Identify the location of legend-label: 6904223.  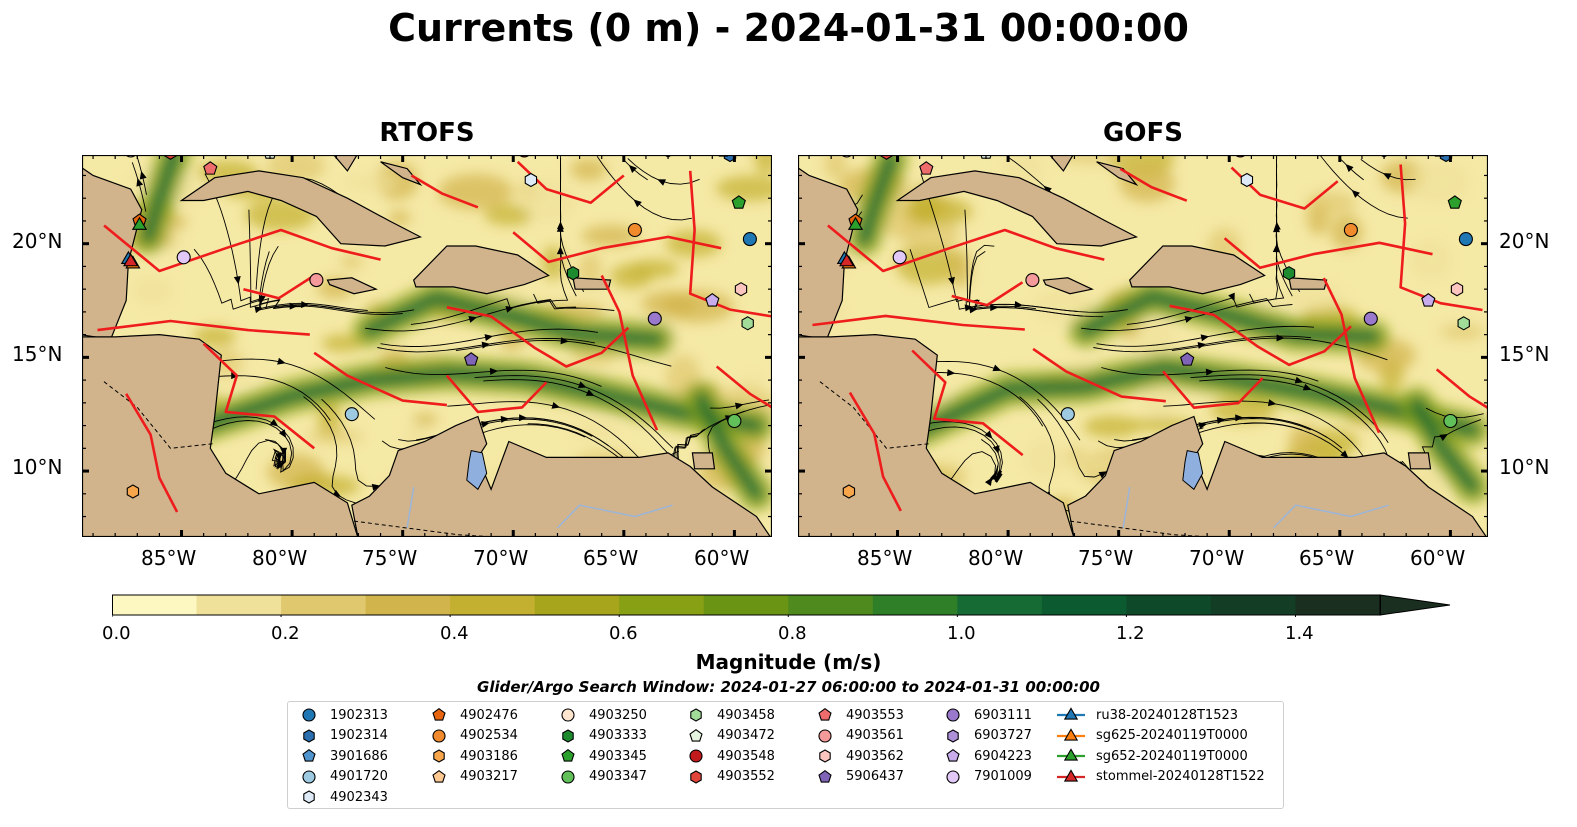
(1003, 756).